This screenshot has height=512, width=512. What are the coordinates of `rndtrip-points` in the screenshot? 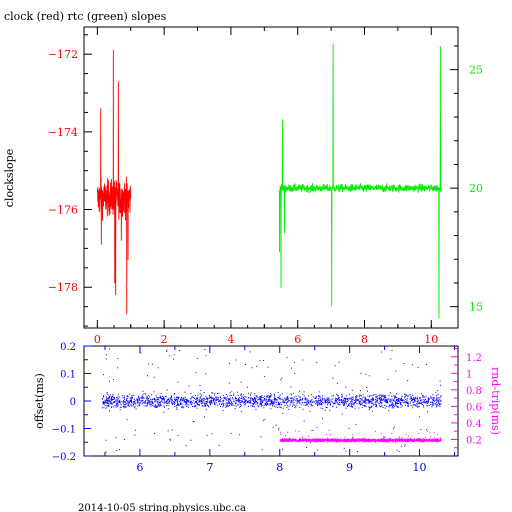 It's located at (360, 436).